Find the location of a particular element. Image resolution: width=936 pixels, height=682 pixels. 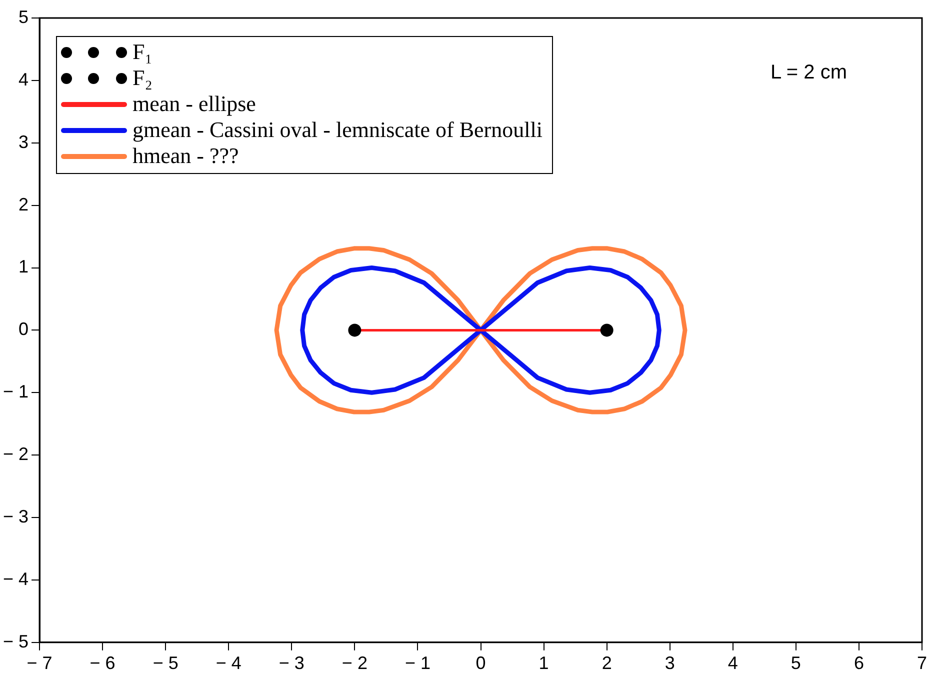

x-tick-label: − 4 is located at coordinates (229, 663).